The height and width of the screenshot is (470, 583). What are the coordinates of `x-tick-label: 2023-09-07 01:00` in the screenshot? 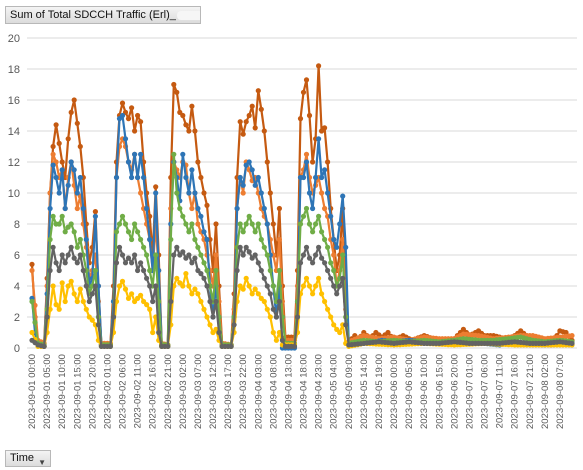 It's located at (469, 391).